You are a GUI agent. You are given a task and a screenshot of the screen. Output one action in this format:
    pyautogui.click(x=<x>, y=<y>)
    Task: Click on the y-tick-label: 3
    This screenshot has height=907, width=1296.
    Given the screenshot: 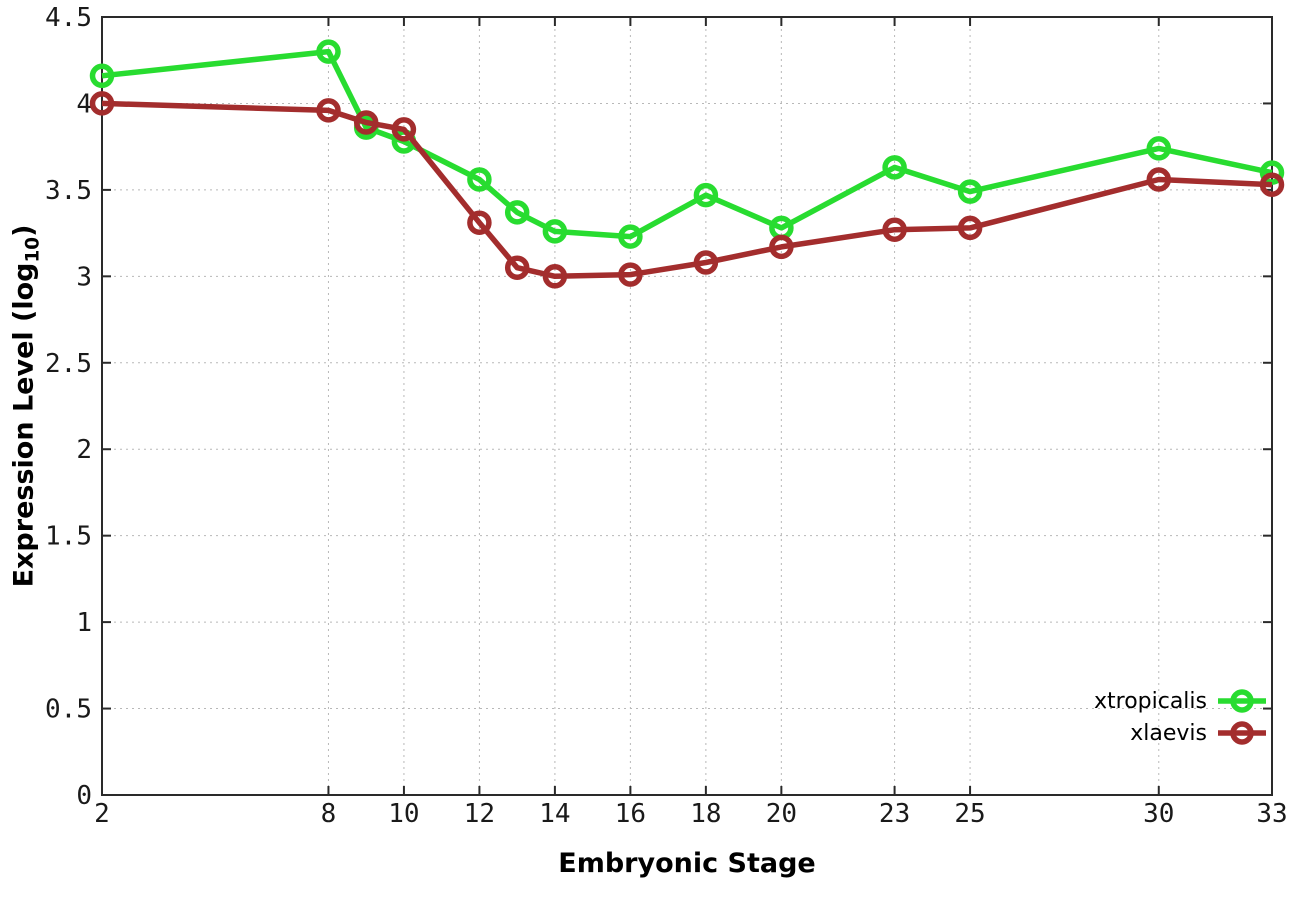 What is the action you would take?
    pyautogui.click(x=84, y=277)
    